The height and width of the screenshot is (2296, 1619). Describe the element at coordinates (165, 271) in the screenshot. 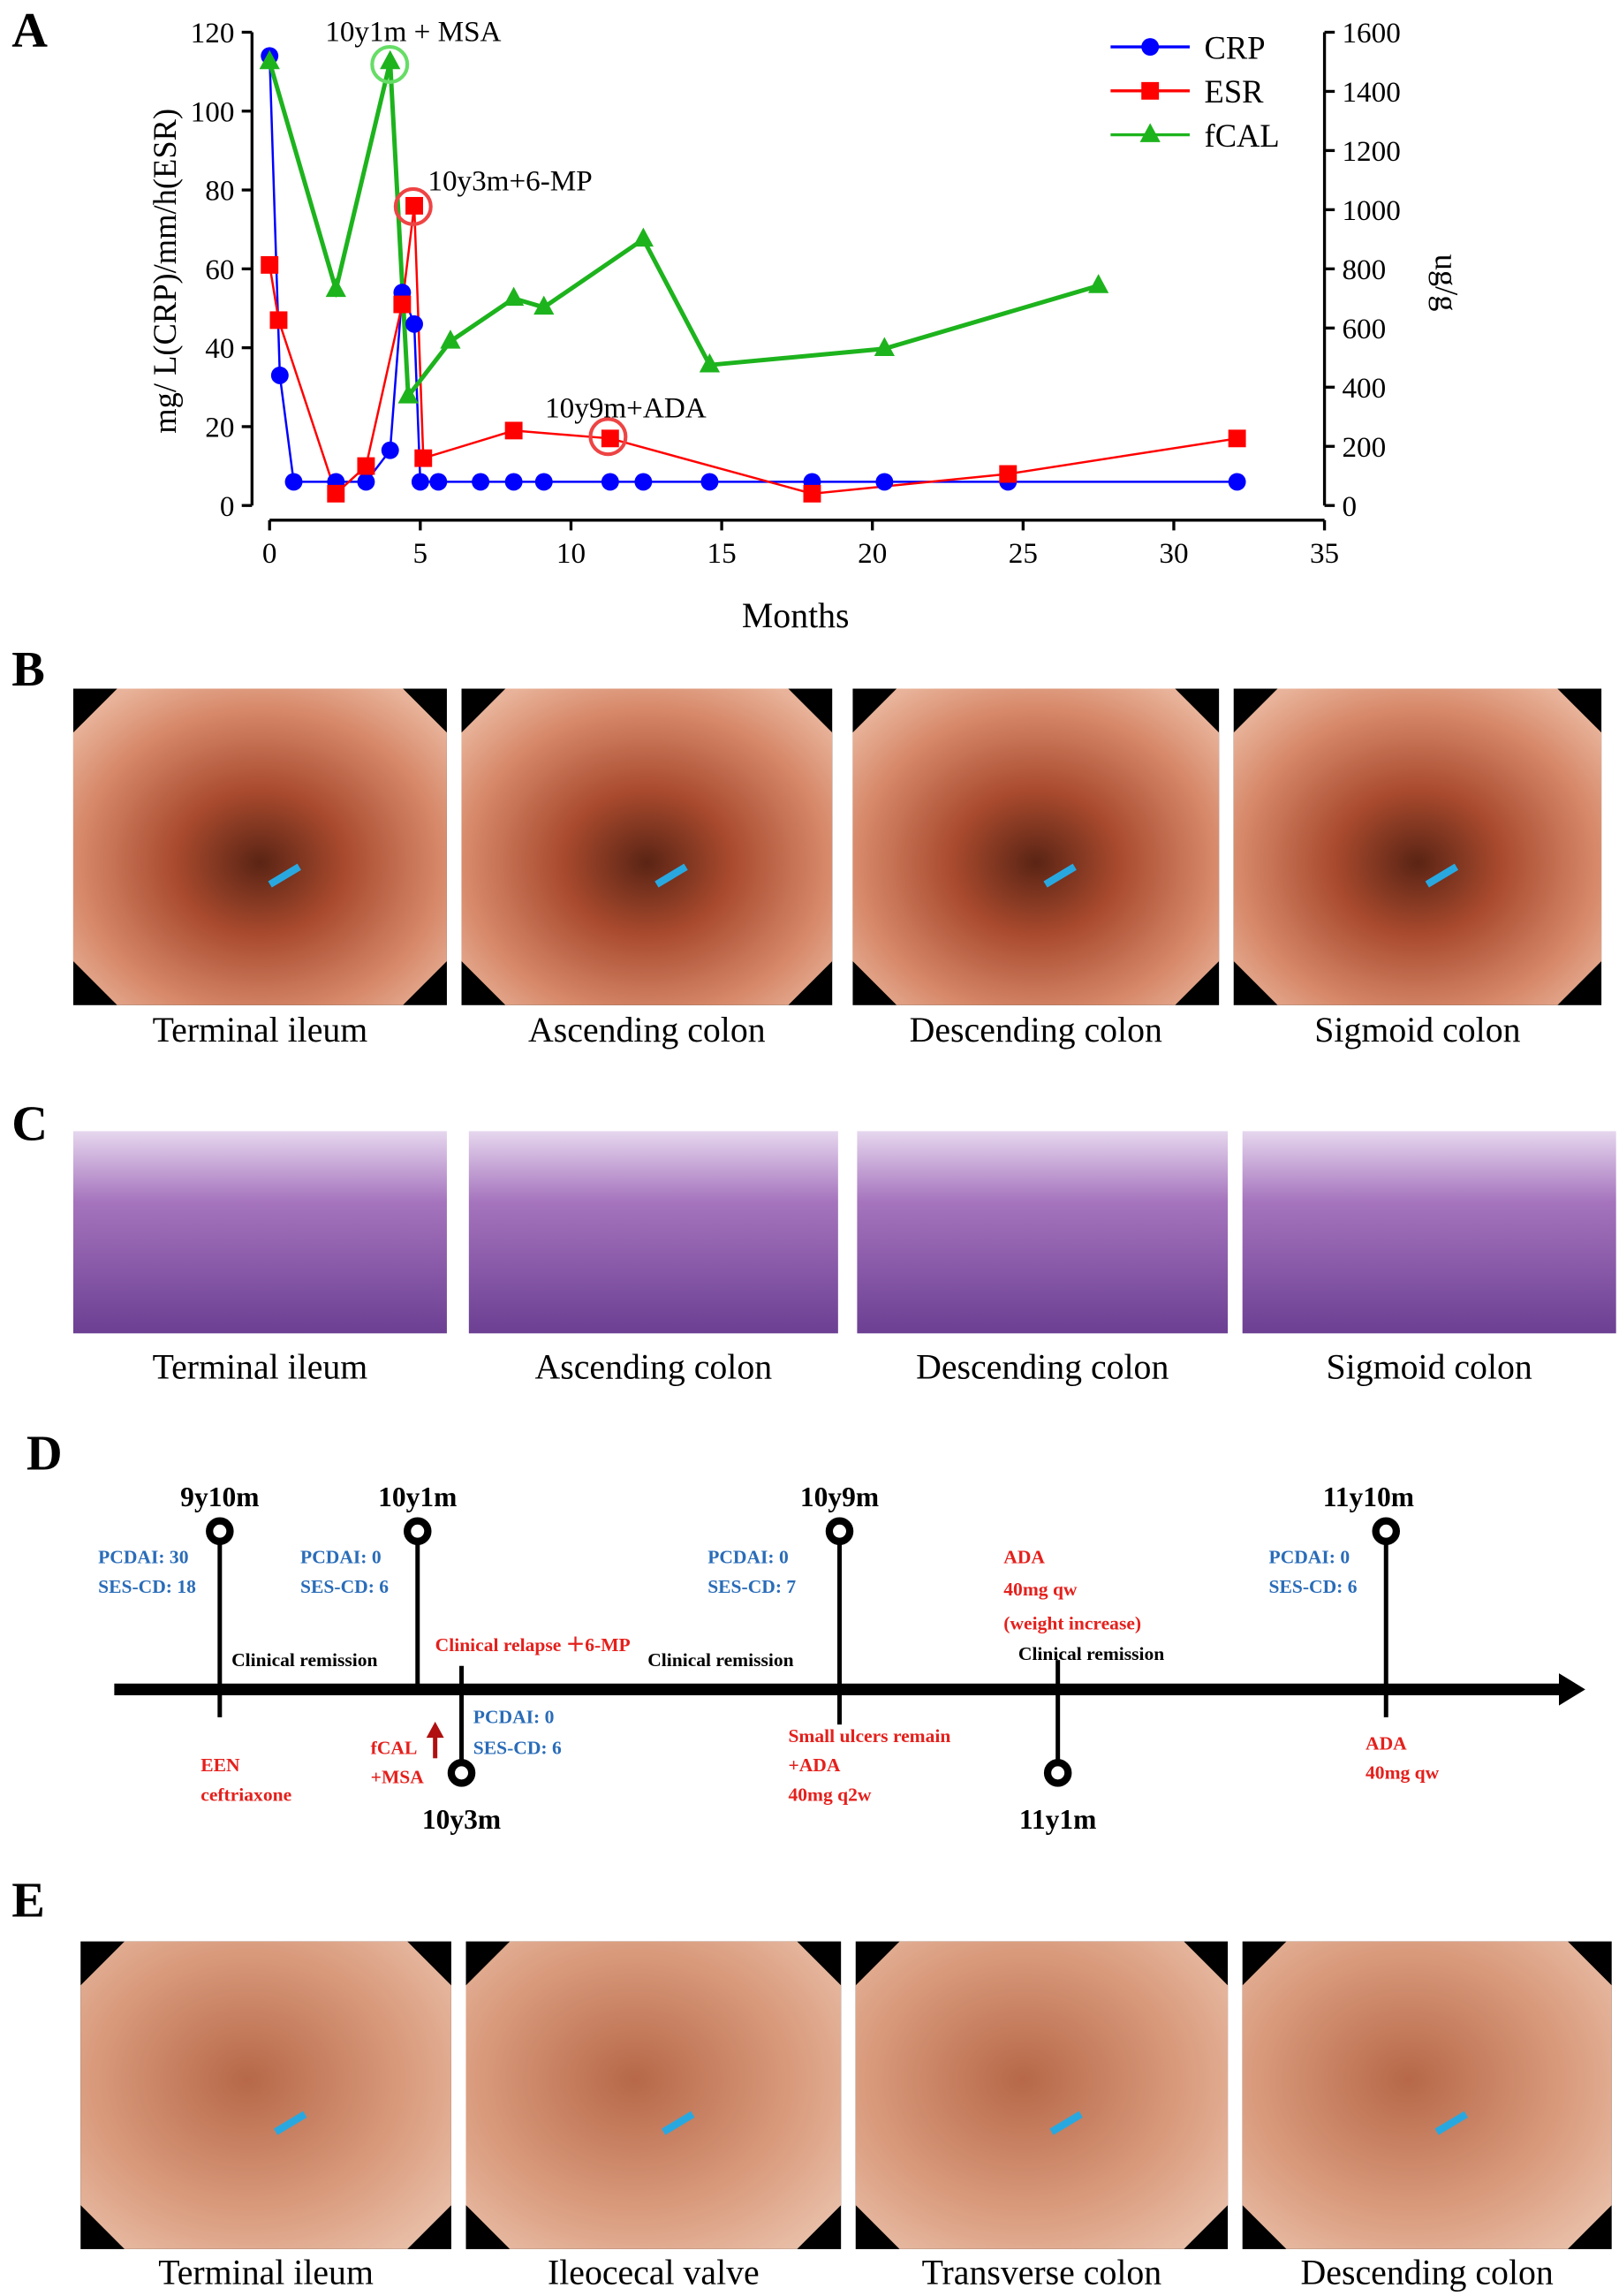

I see `y-axis-title: mg/ L(CRP)/mm/h(ESR)` at that location.